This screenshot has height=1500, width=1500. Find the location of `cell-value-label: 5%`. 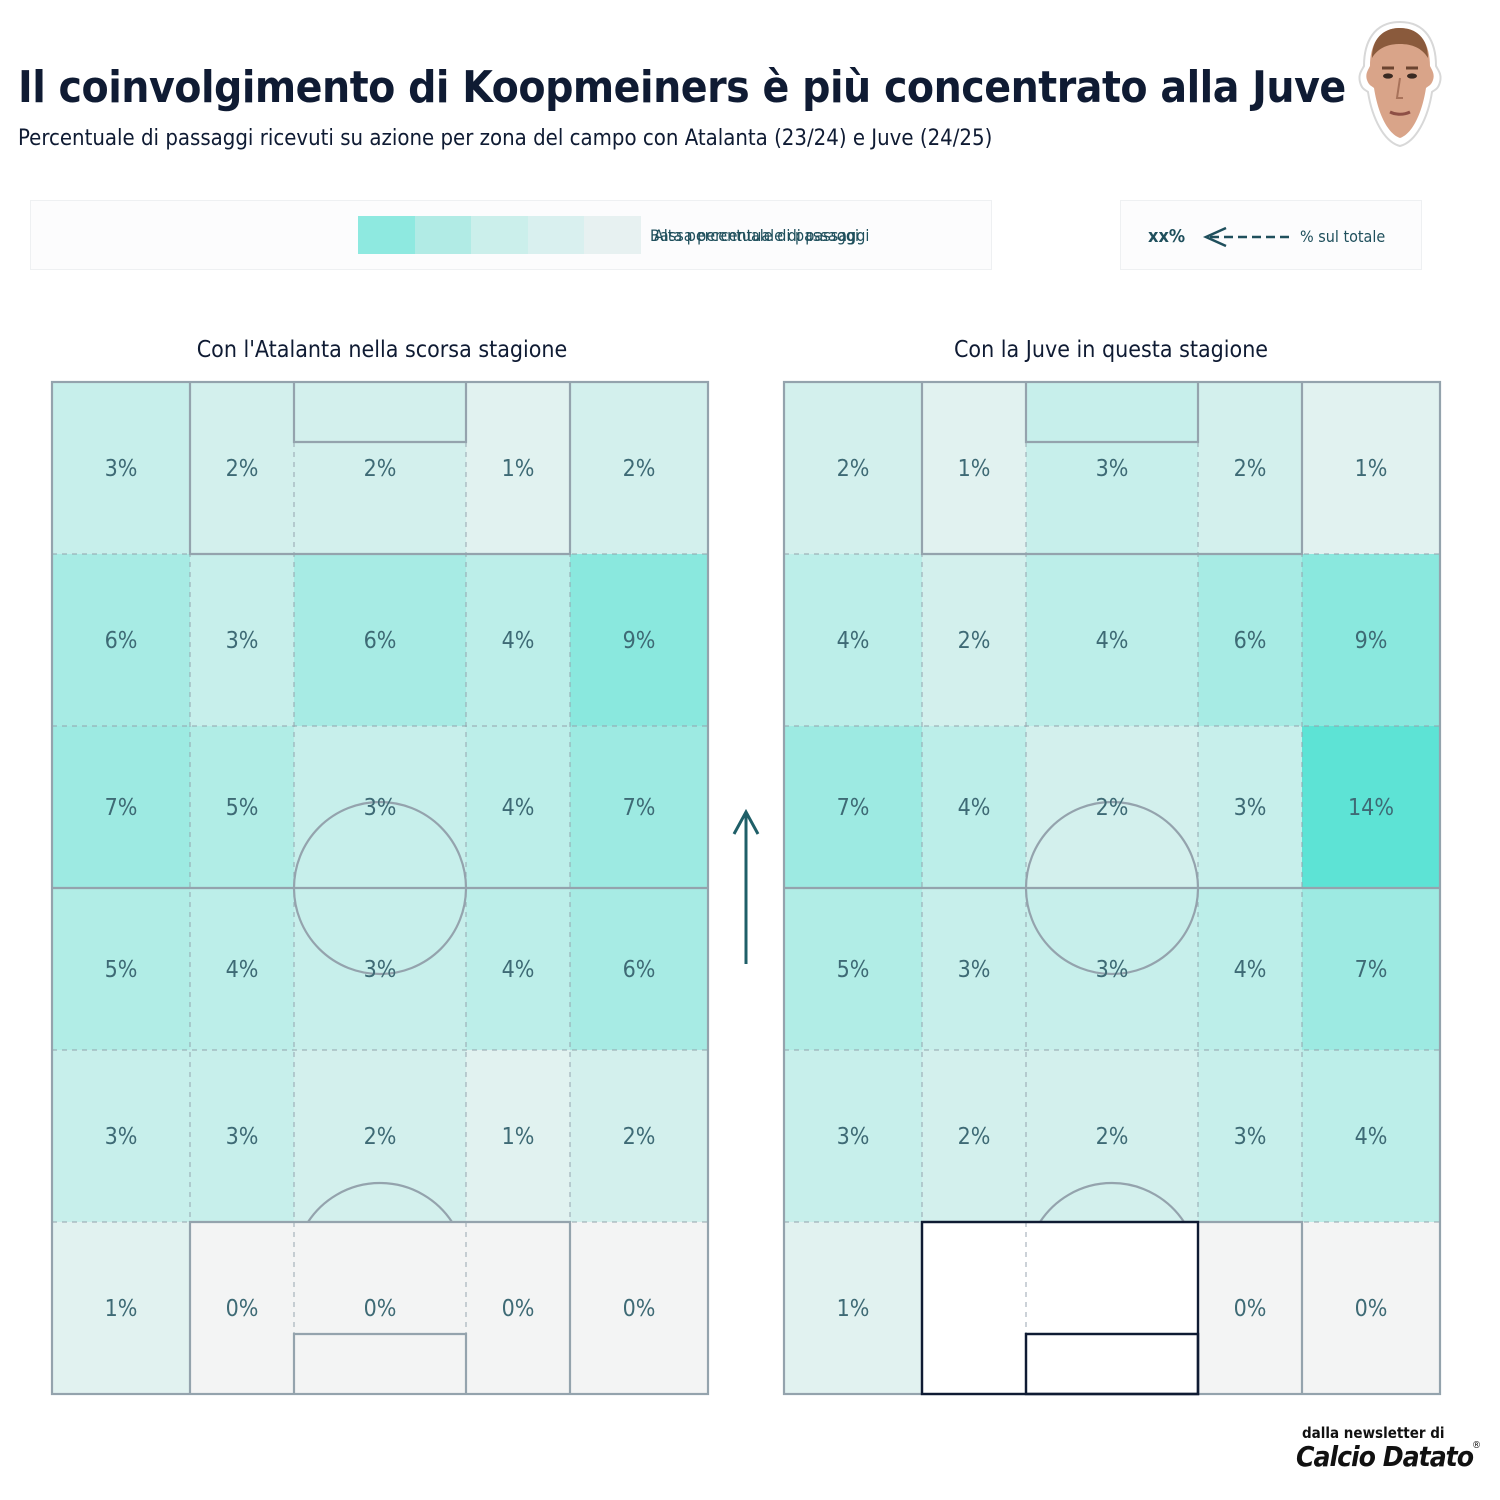

cell-value-label: 5% is located at coordinates (242, 808).